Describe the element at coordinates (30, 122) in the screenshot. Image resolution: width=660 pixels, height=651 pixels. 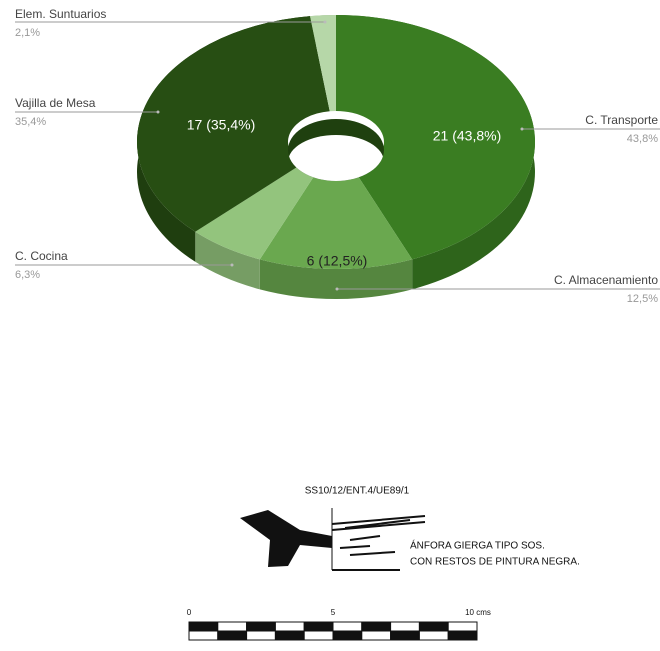
I see `percentage-label: 35,4%` at that location.